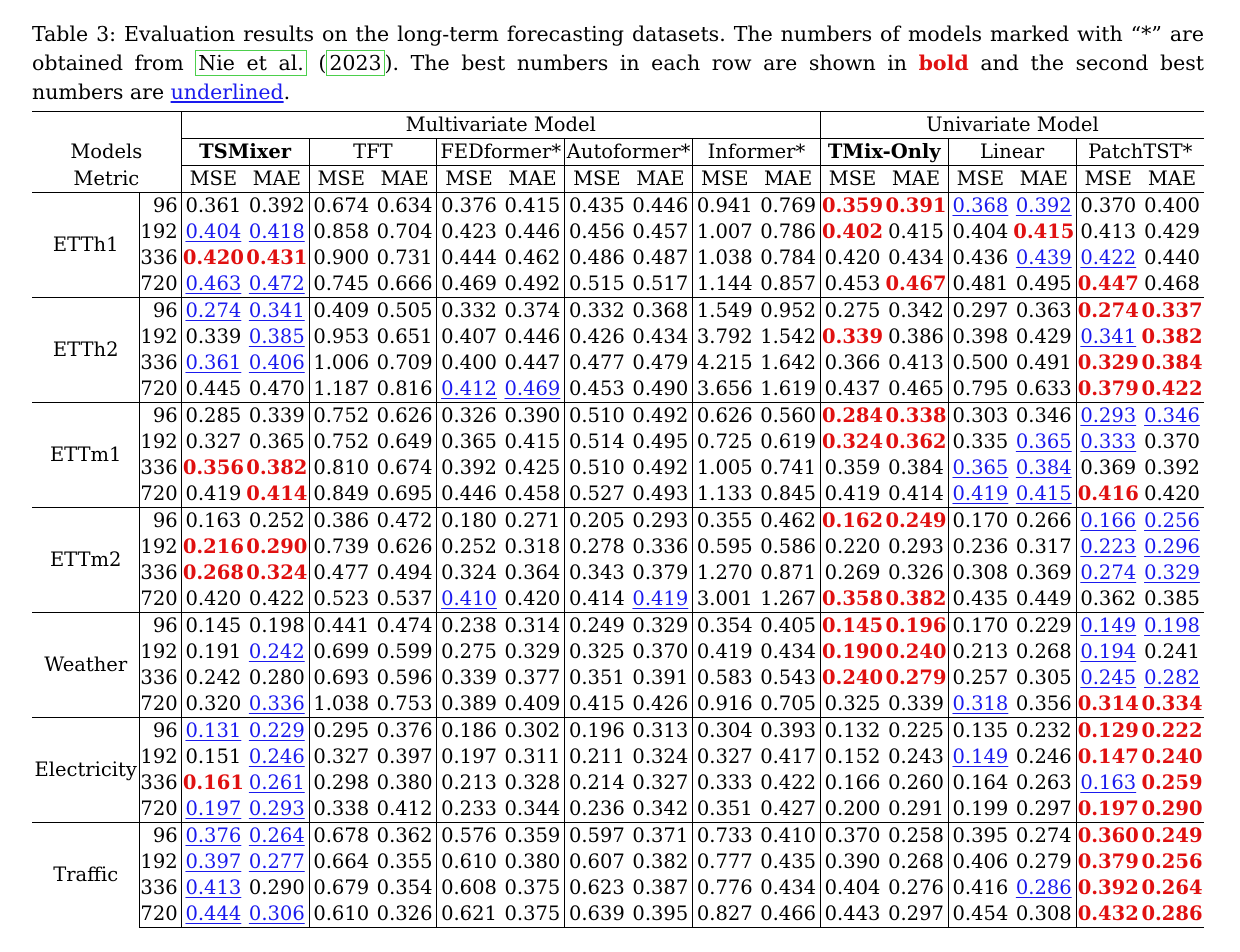 This screenshot has height=952, width=1240. What do you see at coordinates (340, 730) in the screenshot?
I see `value-cell: 0.295` at bounding box center [340, 730].